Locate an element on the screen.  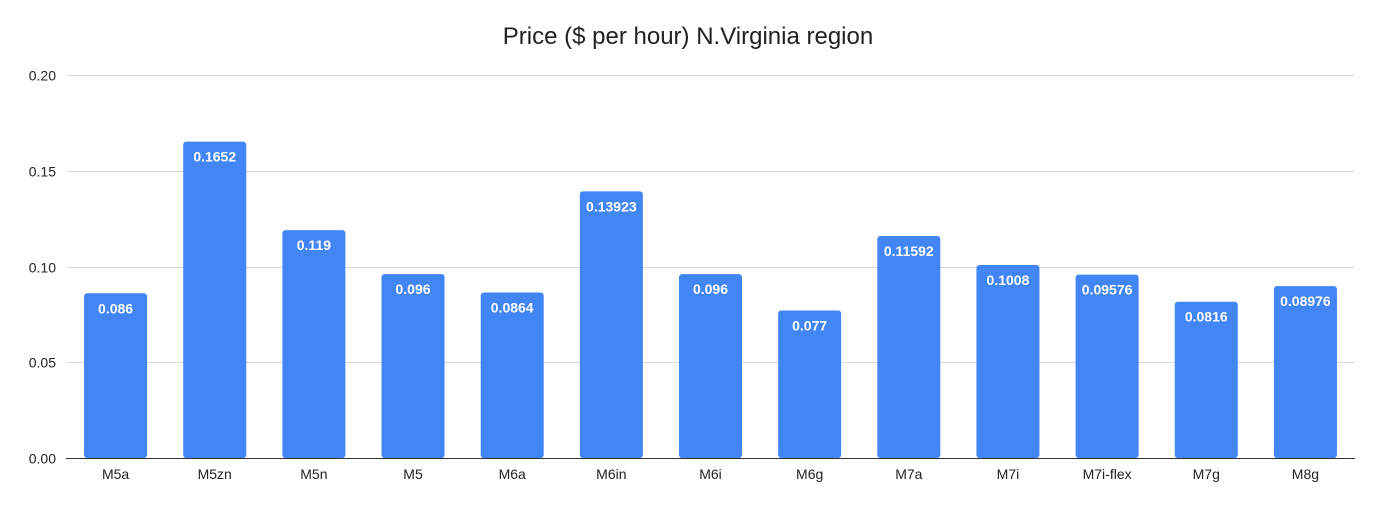
x-tick-label: M5 is located at coordinates (413, 474).